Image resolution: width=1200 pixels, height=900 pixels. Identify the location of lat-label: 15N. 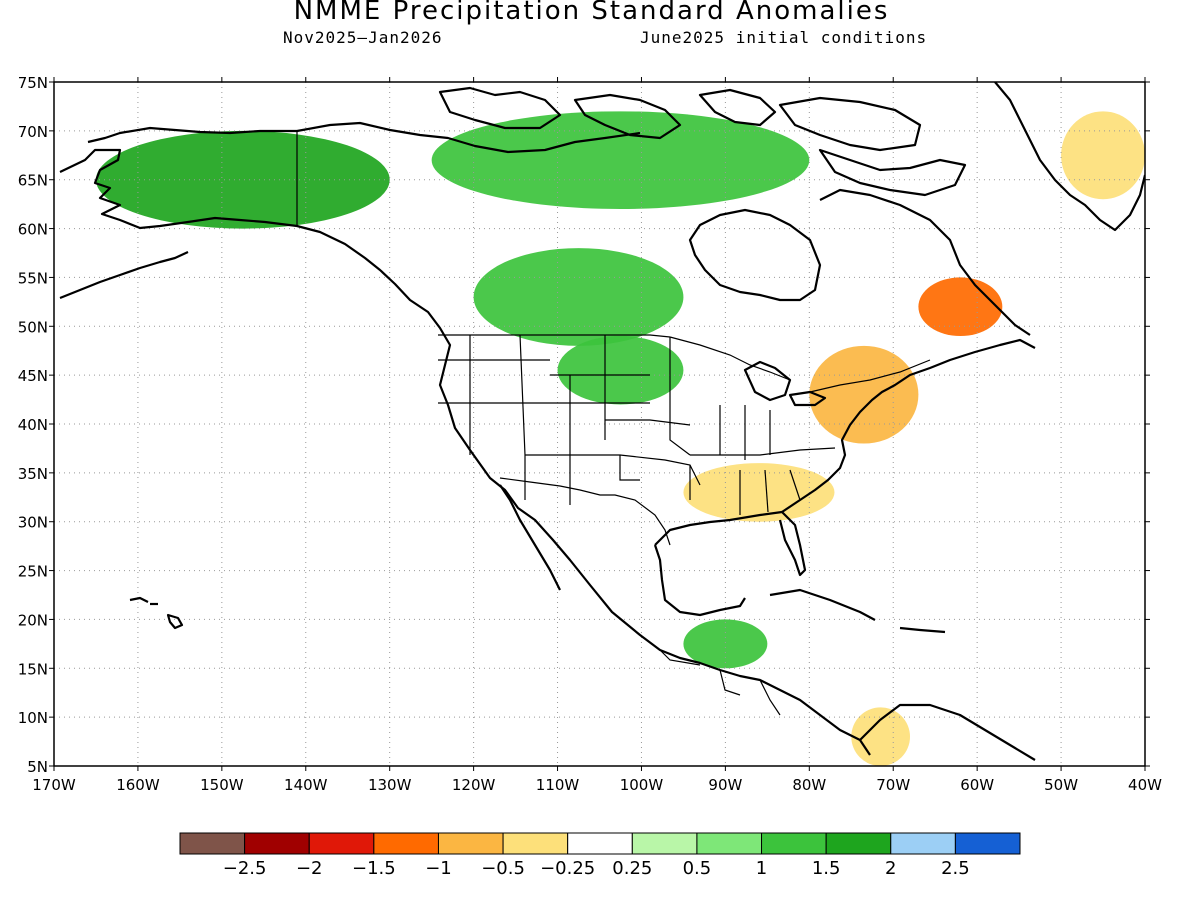
(33, 669).